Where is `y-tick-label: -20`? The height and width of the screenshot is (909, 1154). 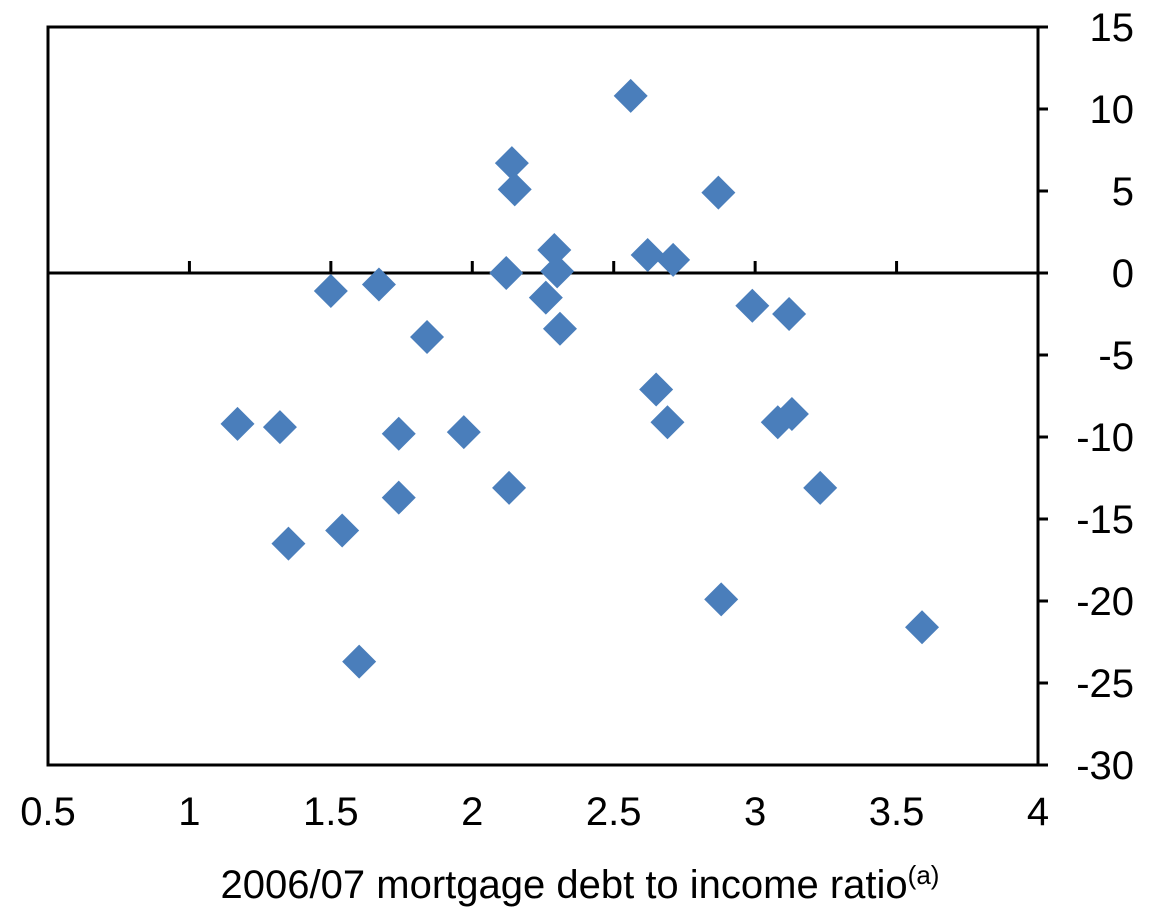
y-tick-label: -20 is located at coordinates (1105, 602).